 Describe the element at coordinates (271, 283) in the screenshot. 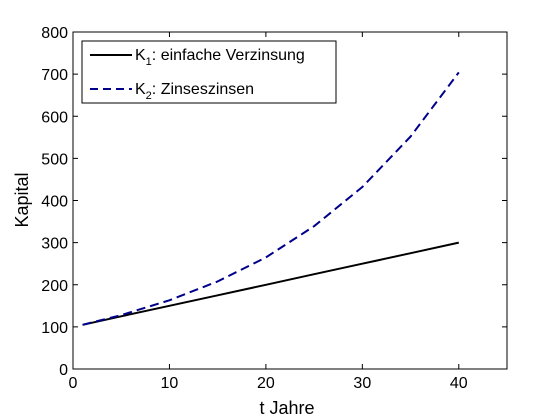

I see `series-line-k1` at that location.